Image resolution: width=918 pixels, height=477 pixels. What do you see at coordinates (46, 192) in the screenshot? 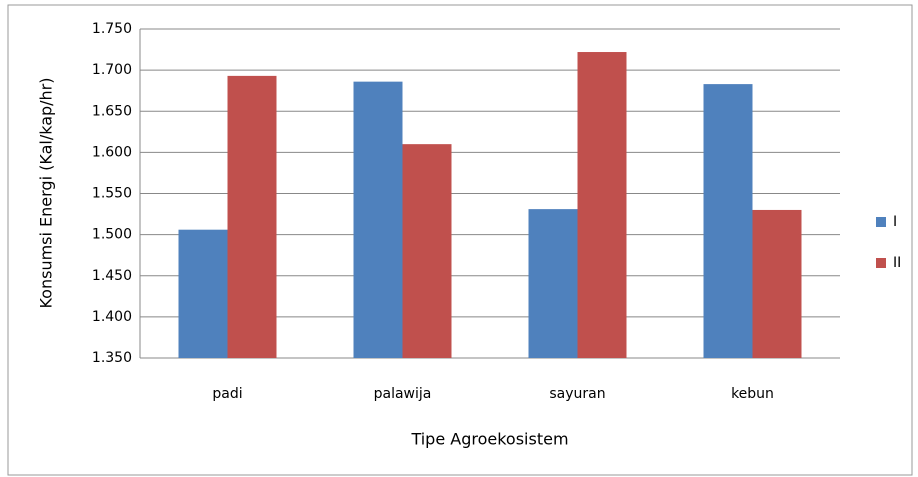
I see `y-axis-title: Konsumsi Energi (Kal/kap/hr)` at bounding box center [46, 192].